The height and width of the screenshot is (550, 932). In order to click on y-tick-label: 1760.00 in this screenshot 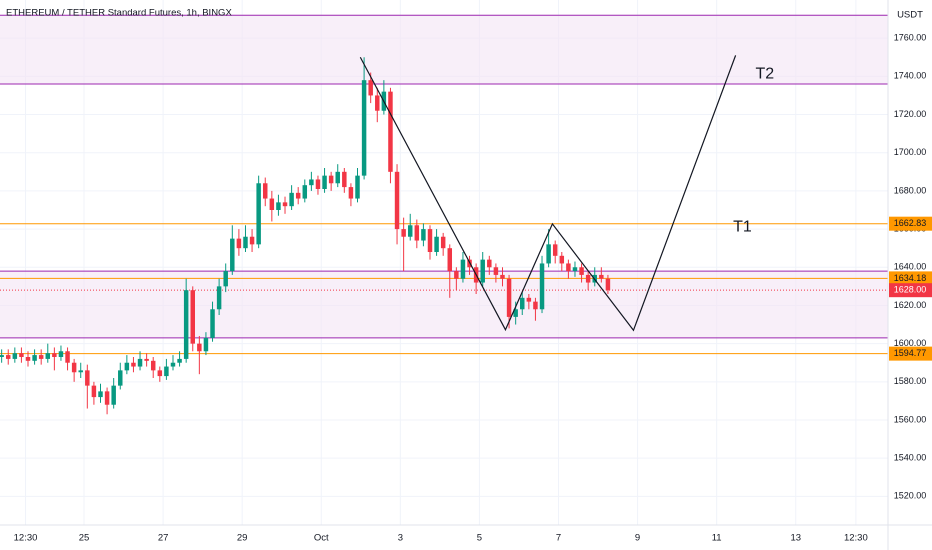, I will do `click(910, 38)`.